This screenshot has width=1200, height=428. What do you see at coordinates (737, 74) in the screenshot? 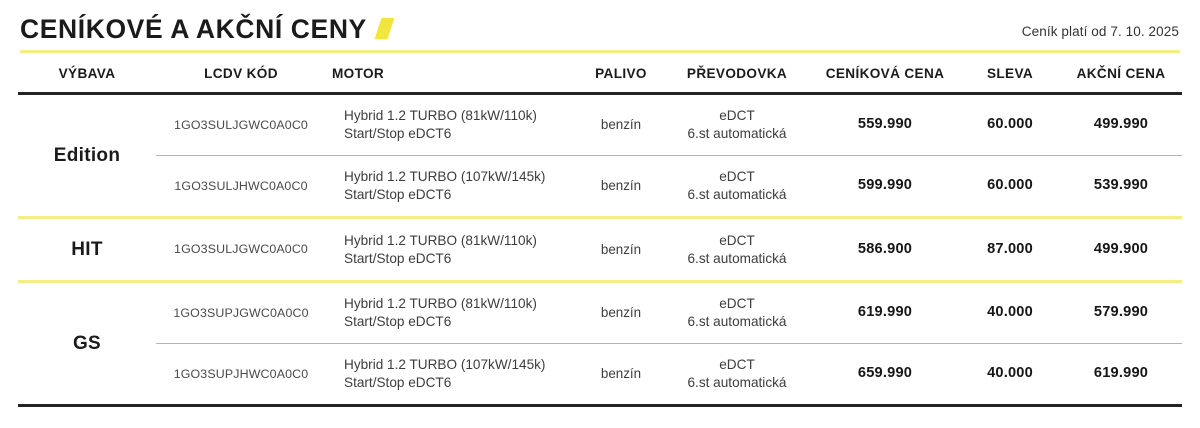
I see `column-header-prevodovka: PŘEVODOVKA` at bounding box center [737, 74].